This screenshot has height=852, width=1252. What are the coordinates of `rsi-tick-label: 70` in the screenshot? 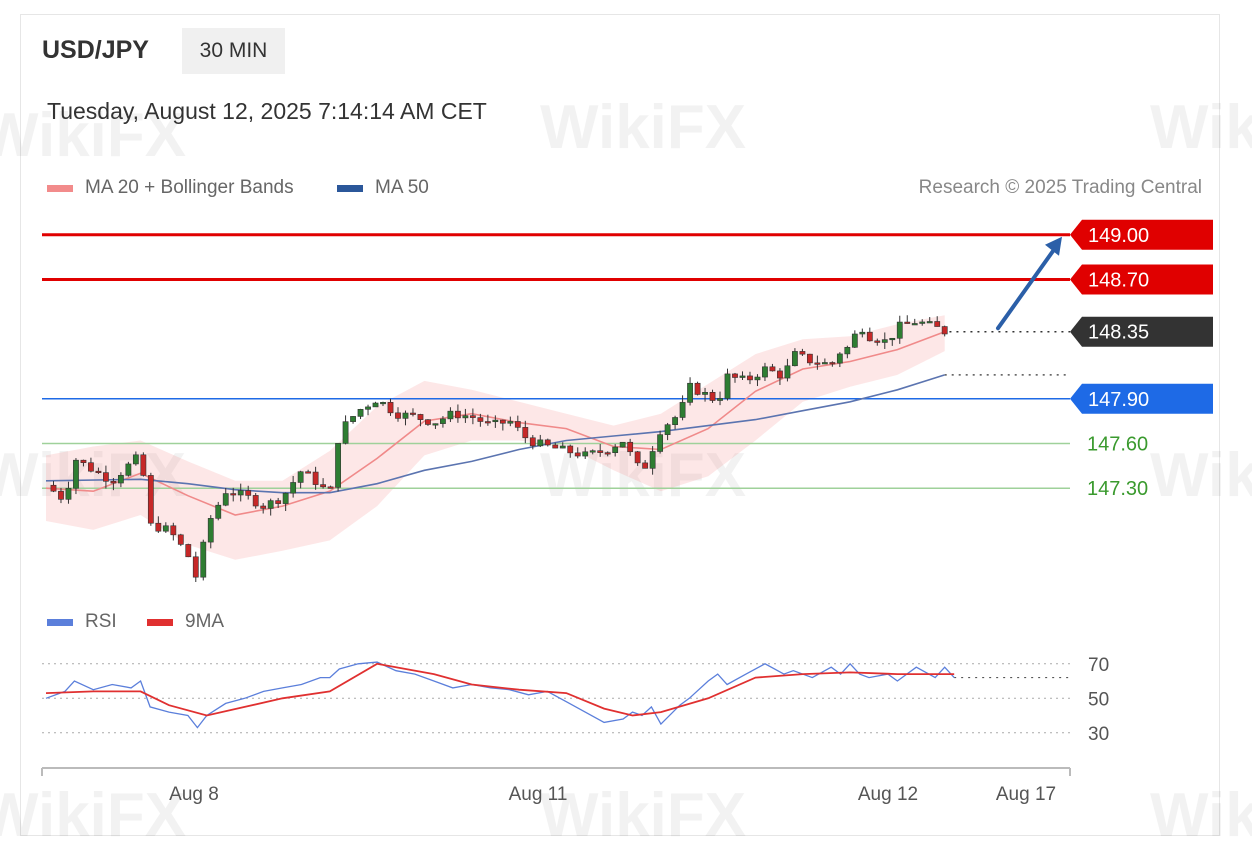 It's located at (1098, 665).